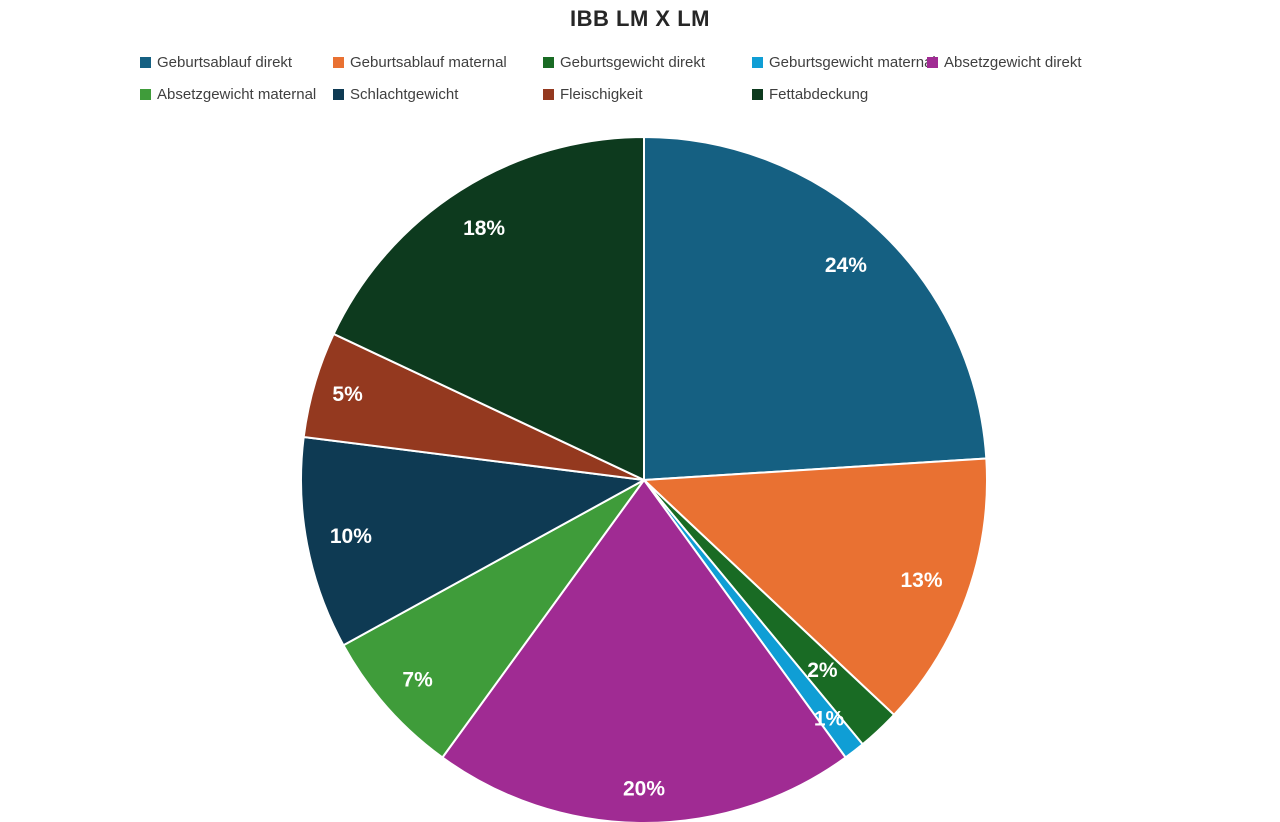  I want to click on chart-title: IBB LM X LM, so click(640, 18).